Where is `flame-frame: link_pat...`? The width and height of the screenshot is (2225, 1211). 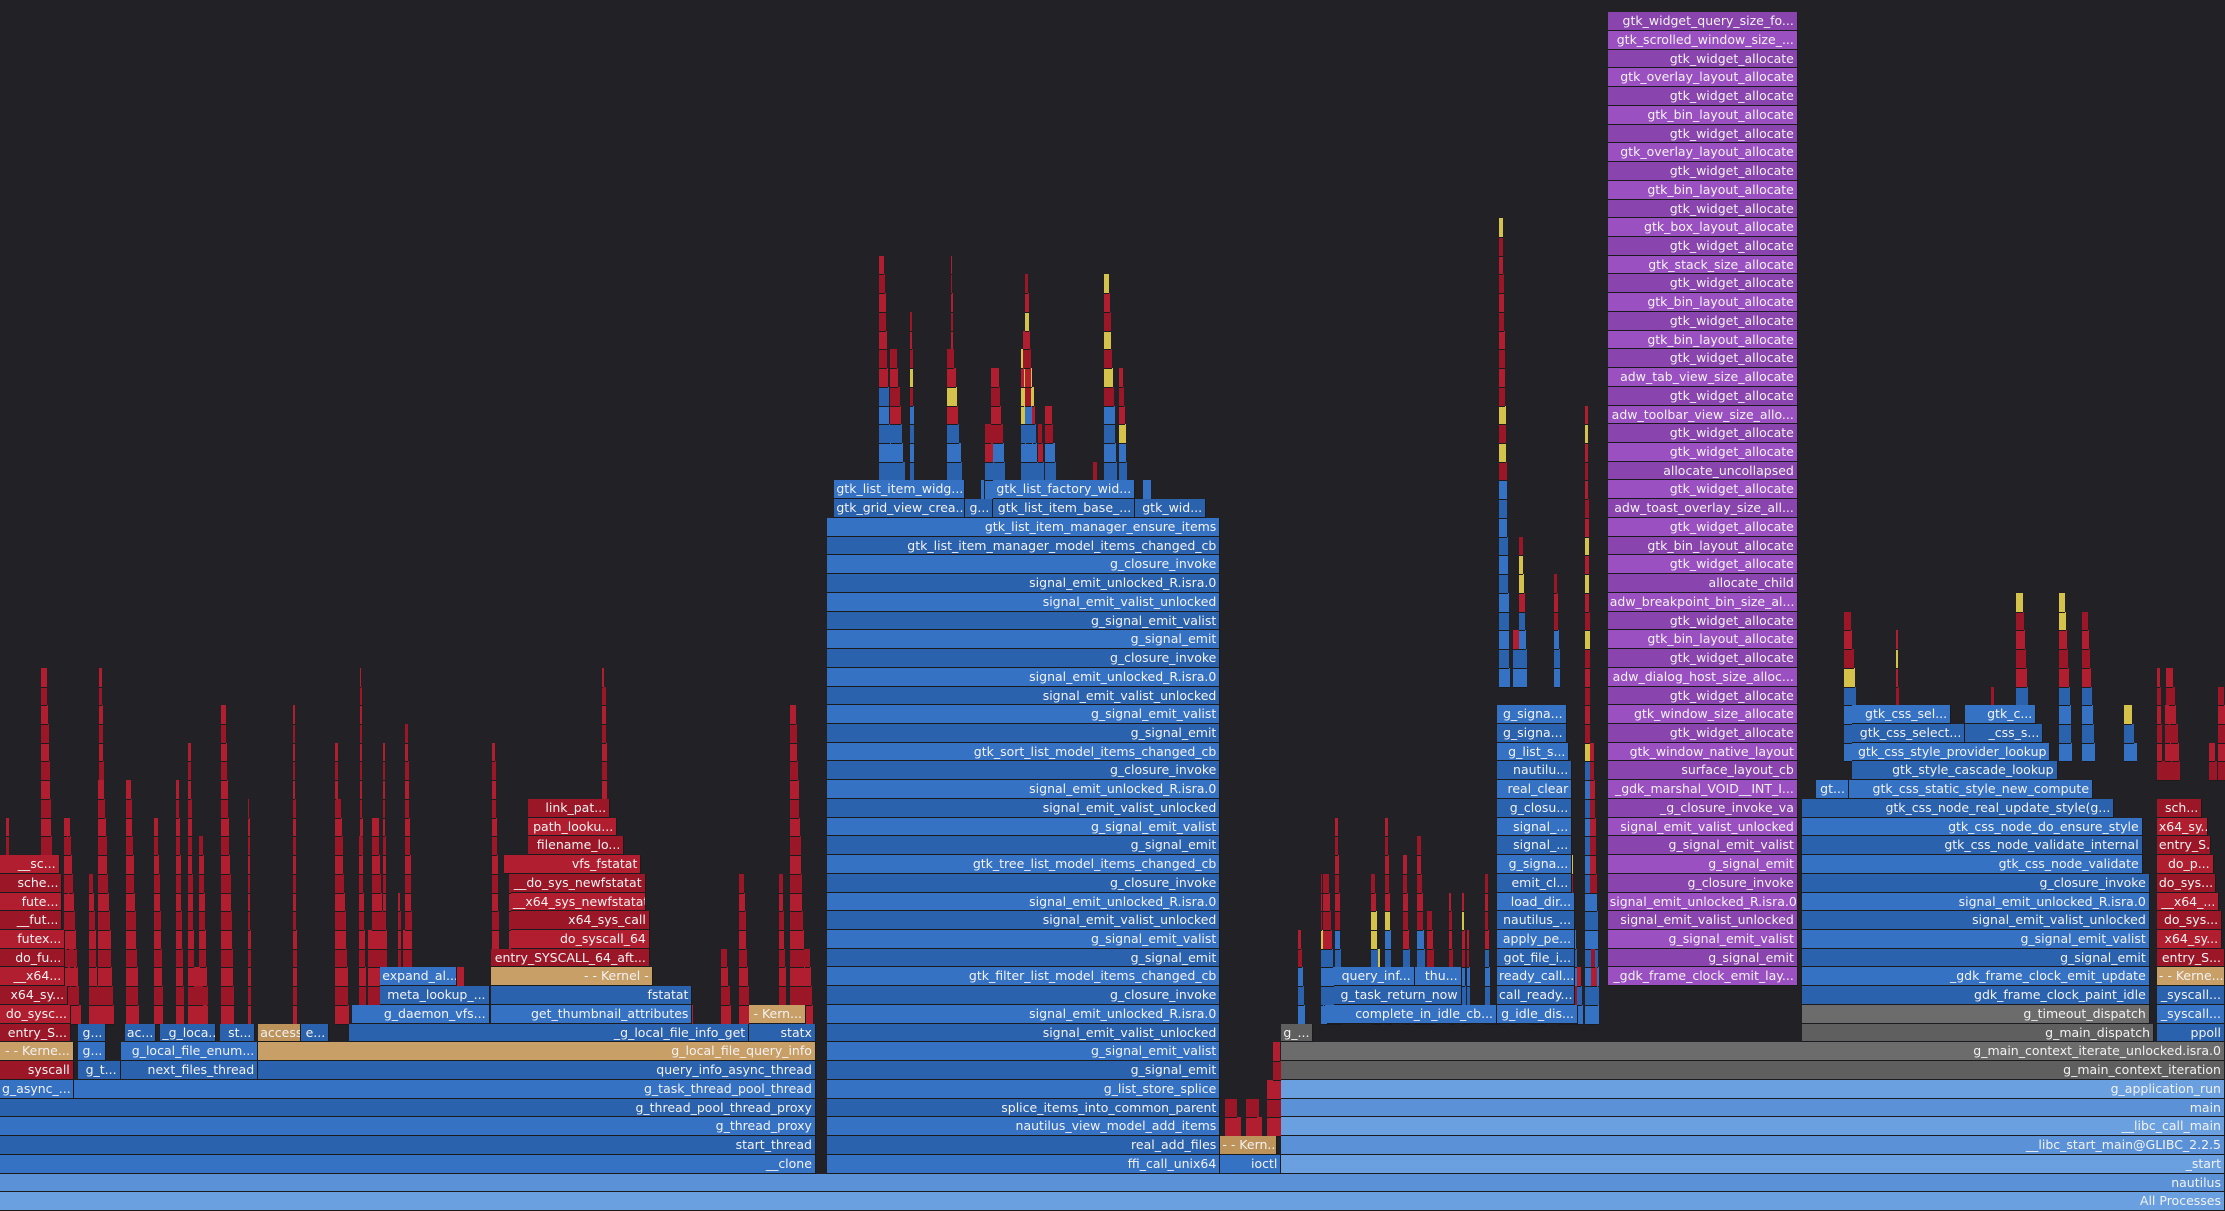 flame-frame: link_pat... is located at coordinates (569, 808).